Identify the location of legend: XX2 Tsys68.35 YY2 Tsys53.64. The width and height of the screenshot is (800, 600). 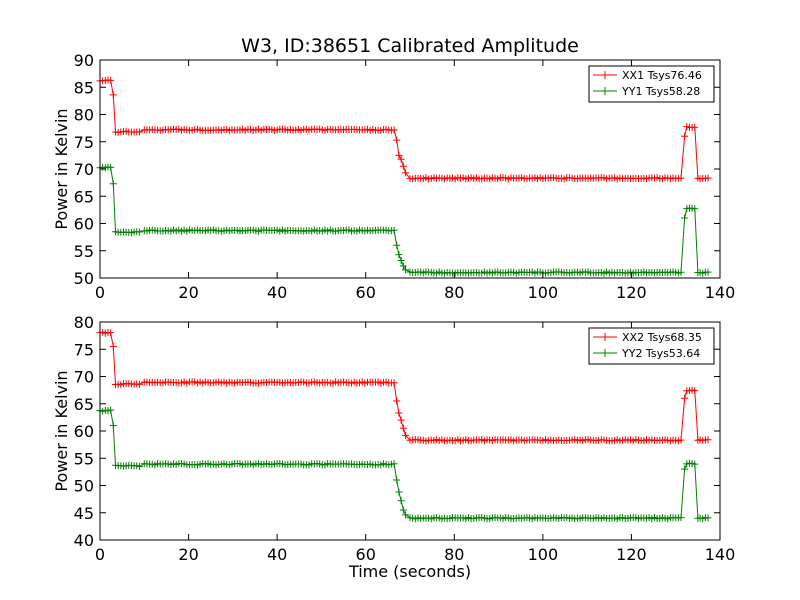
(651, 346).